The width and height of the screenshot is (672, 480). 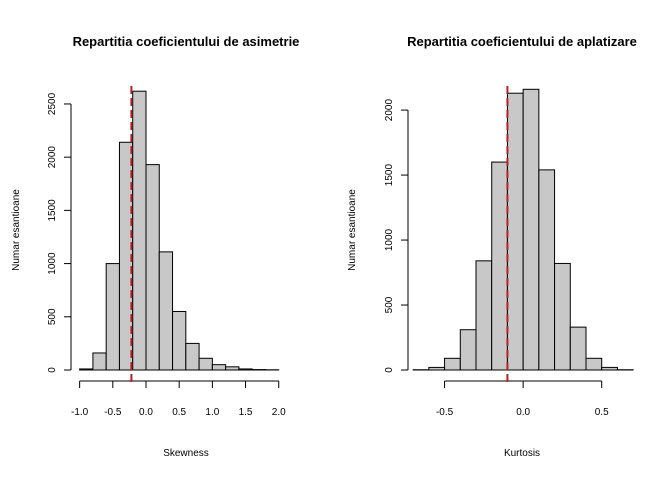 I want to click on kurtosis-y-axis-label: Numar esantioane, so click(x=352, y=230).